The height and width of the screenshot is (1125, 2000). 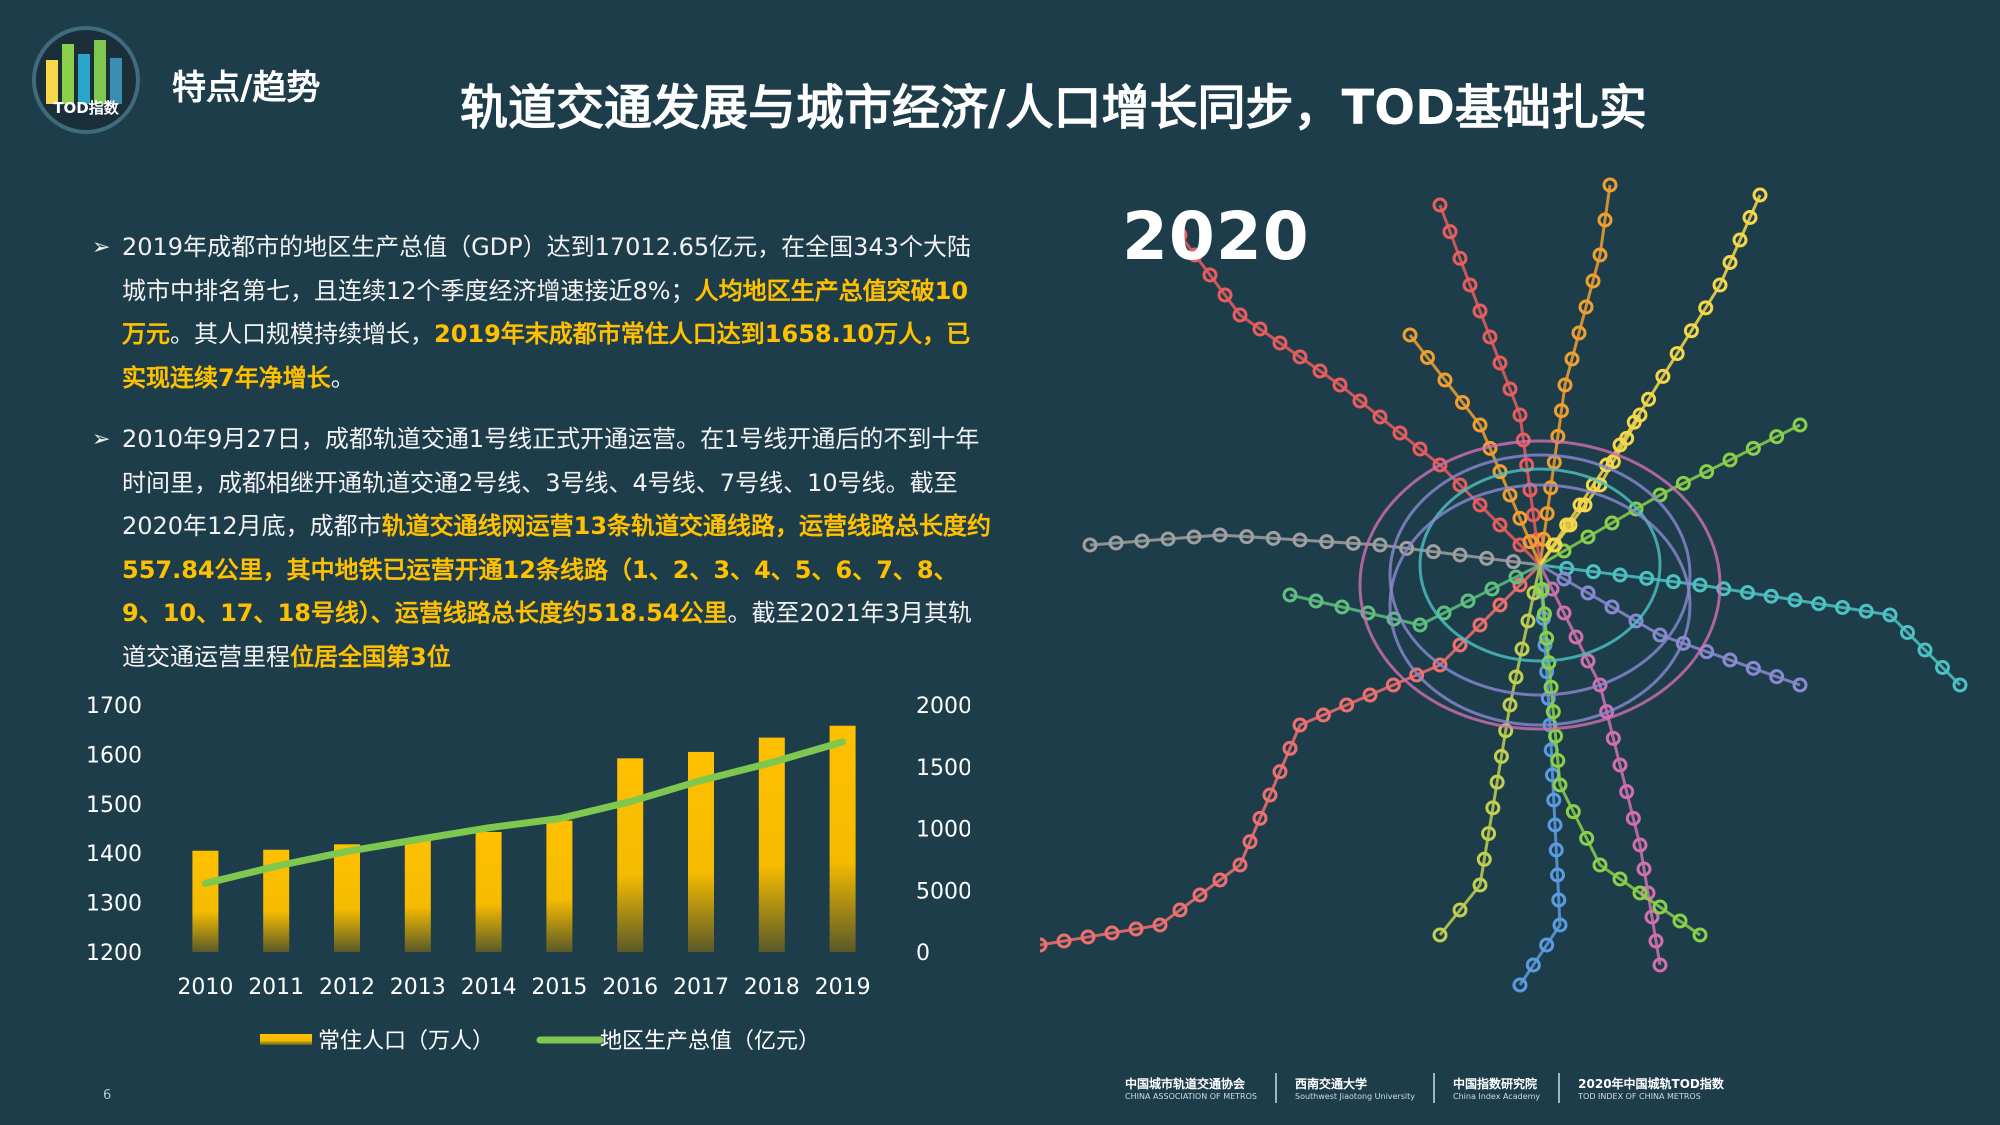 I want to click on population-bar, so click(x=205, y=901).